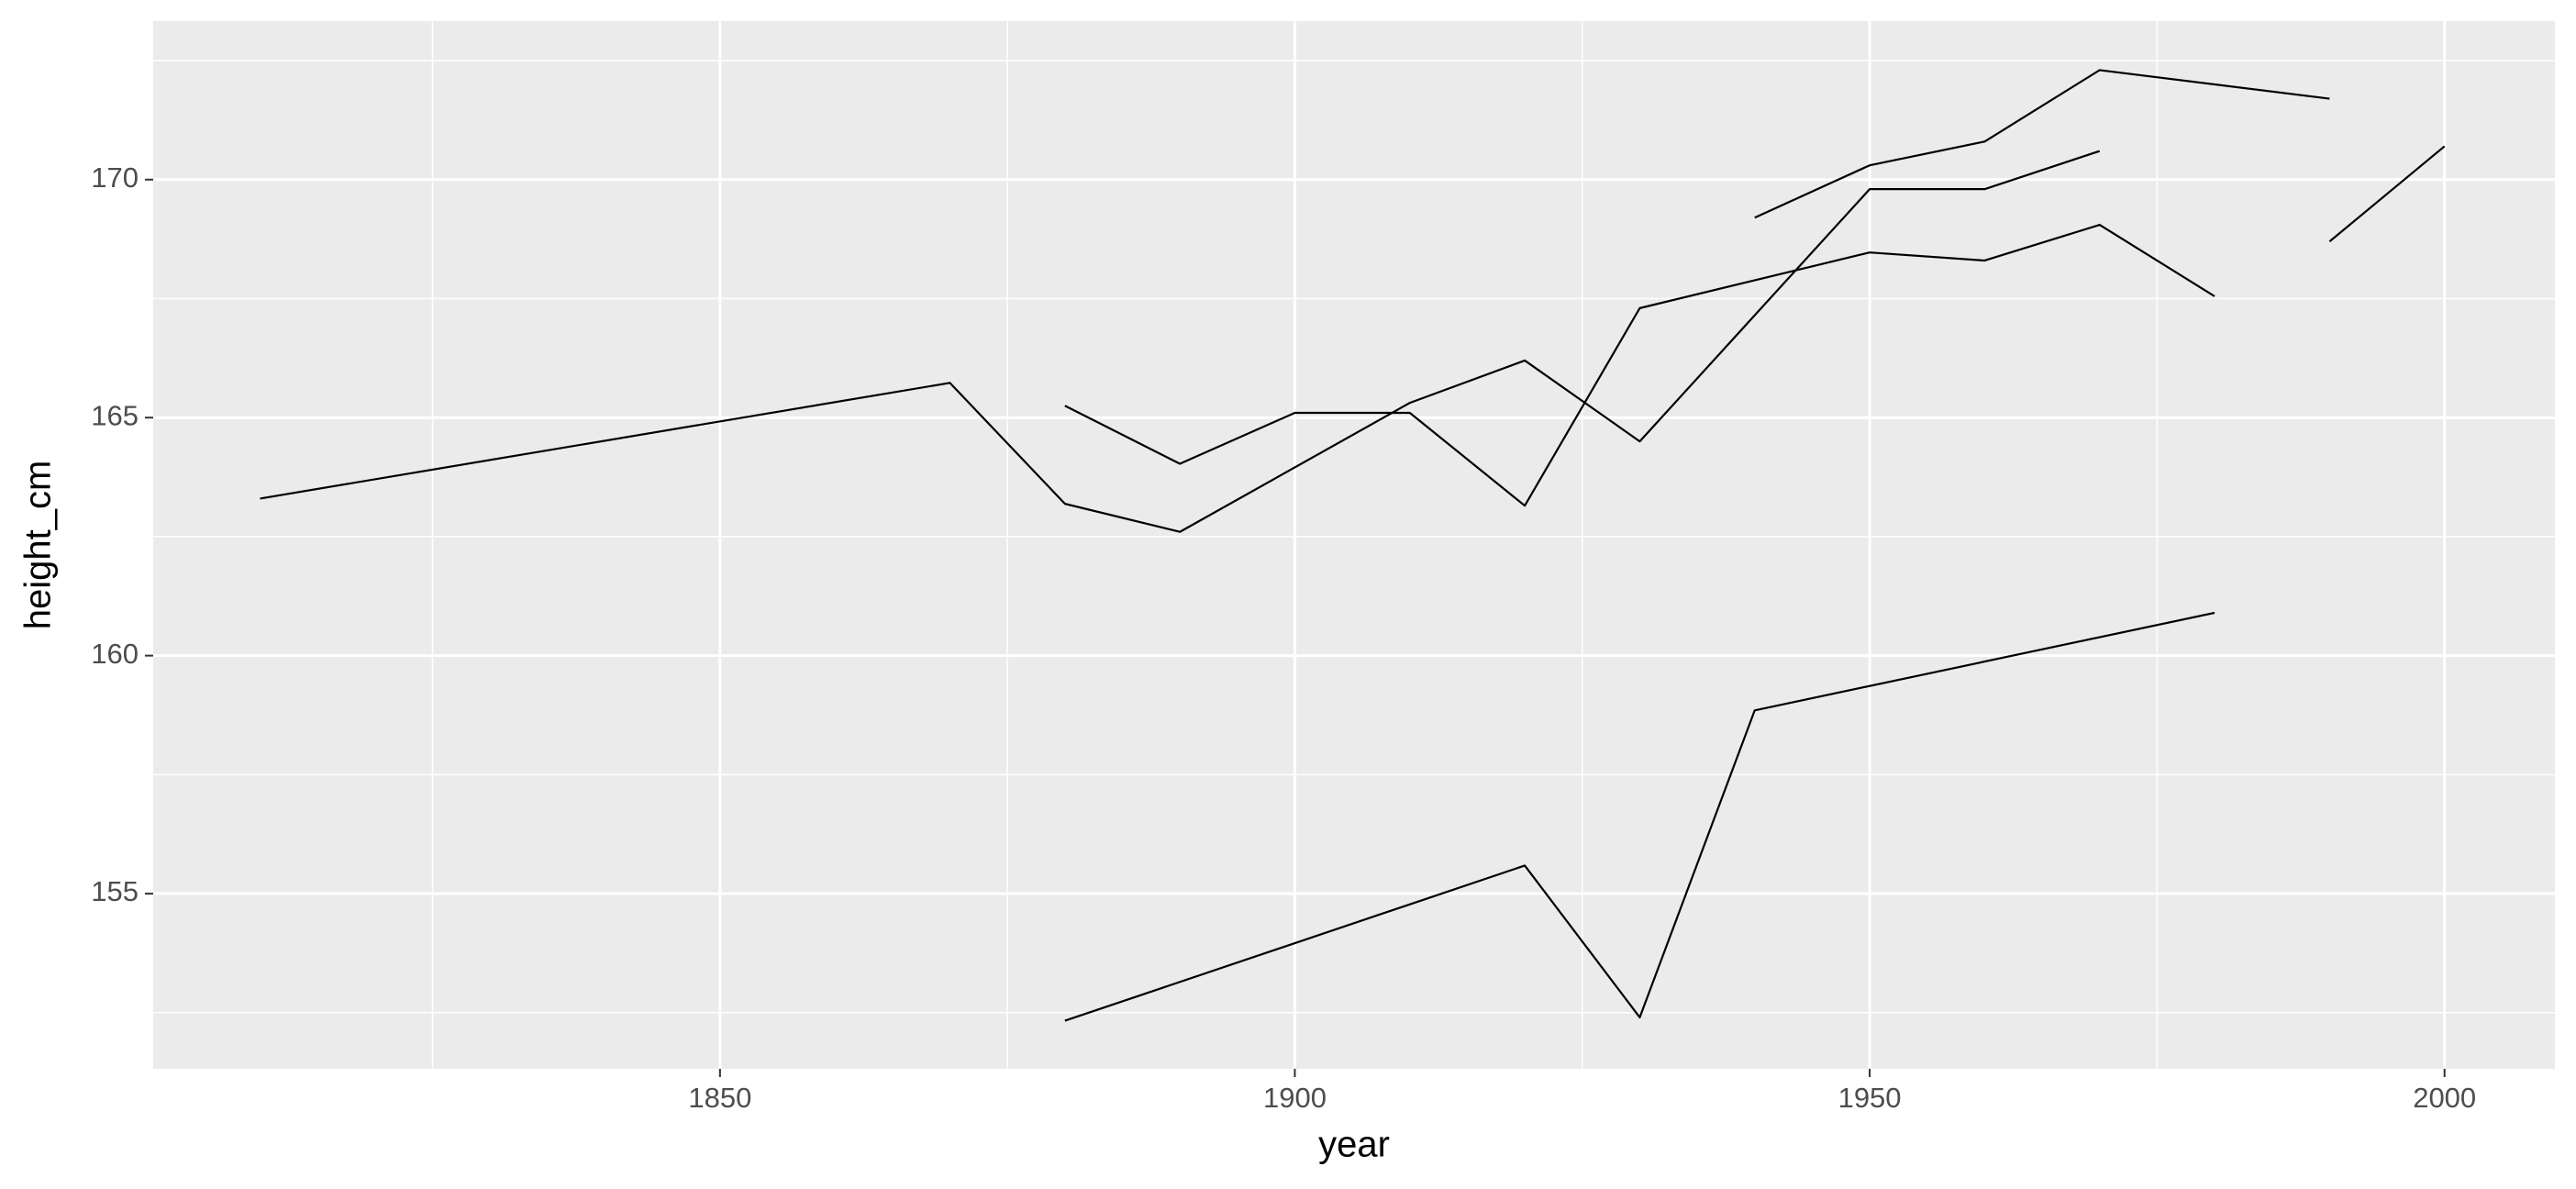  What do you see at coordinates (1295, 1098) in the screenshot?
I see `x-tick-label: 1900` at bounding box center [1295, 1098].